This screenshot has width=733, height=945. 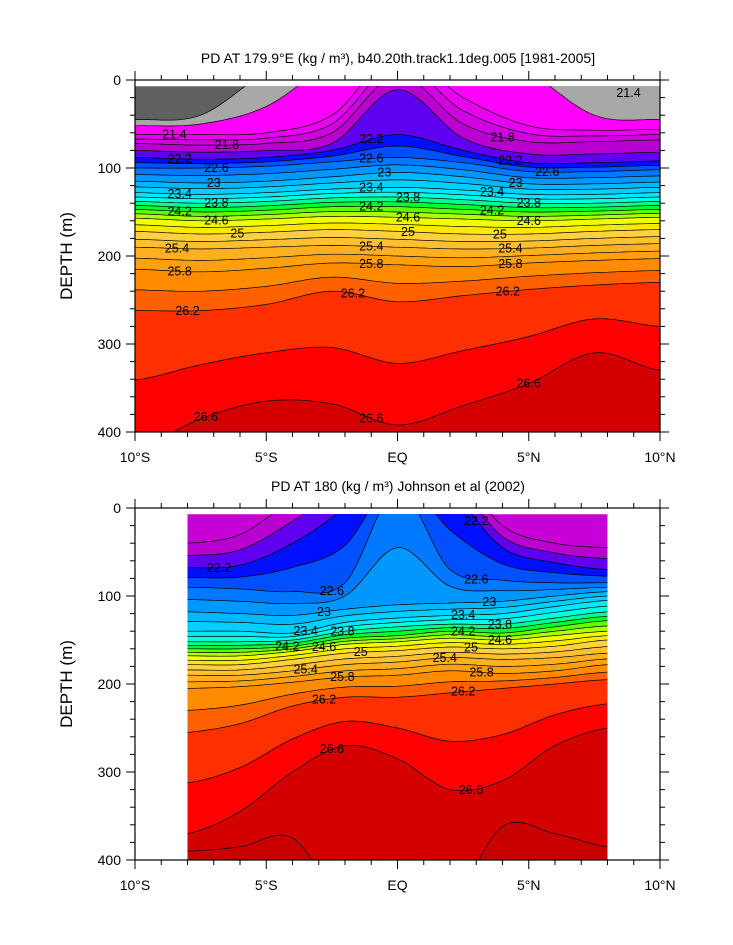 I want to click on y-tick-label: 0, so click(x=117, y=80).